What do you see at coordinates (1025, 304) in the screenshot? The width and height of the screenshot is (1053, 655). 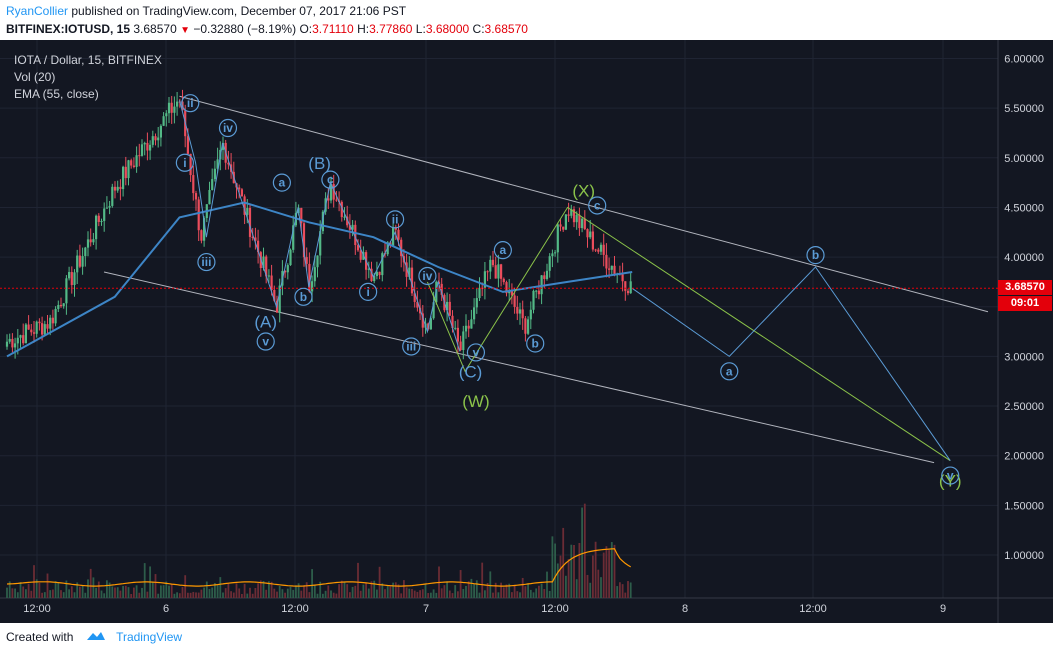 I see `bar-countdown-tag: 09:01` at bounding box center [1025, 304].